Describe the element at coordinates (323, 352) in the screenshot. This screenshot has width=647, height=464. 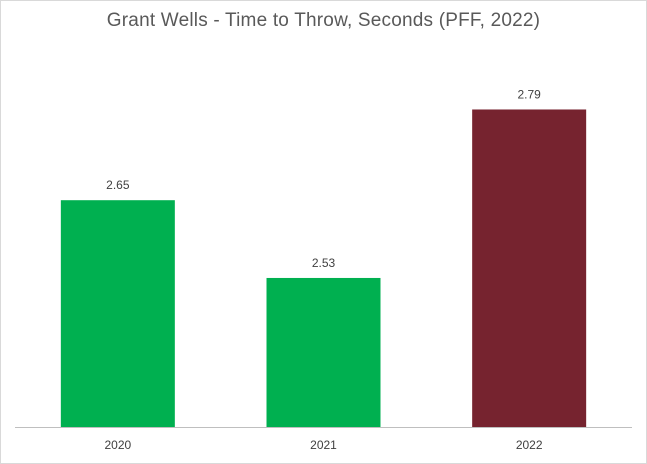
I see `bar-2021` at that location.